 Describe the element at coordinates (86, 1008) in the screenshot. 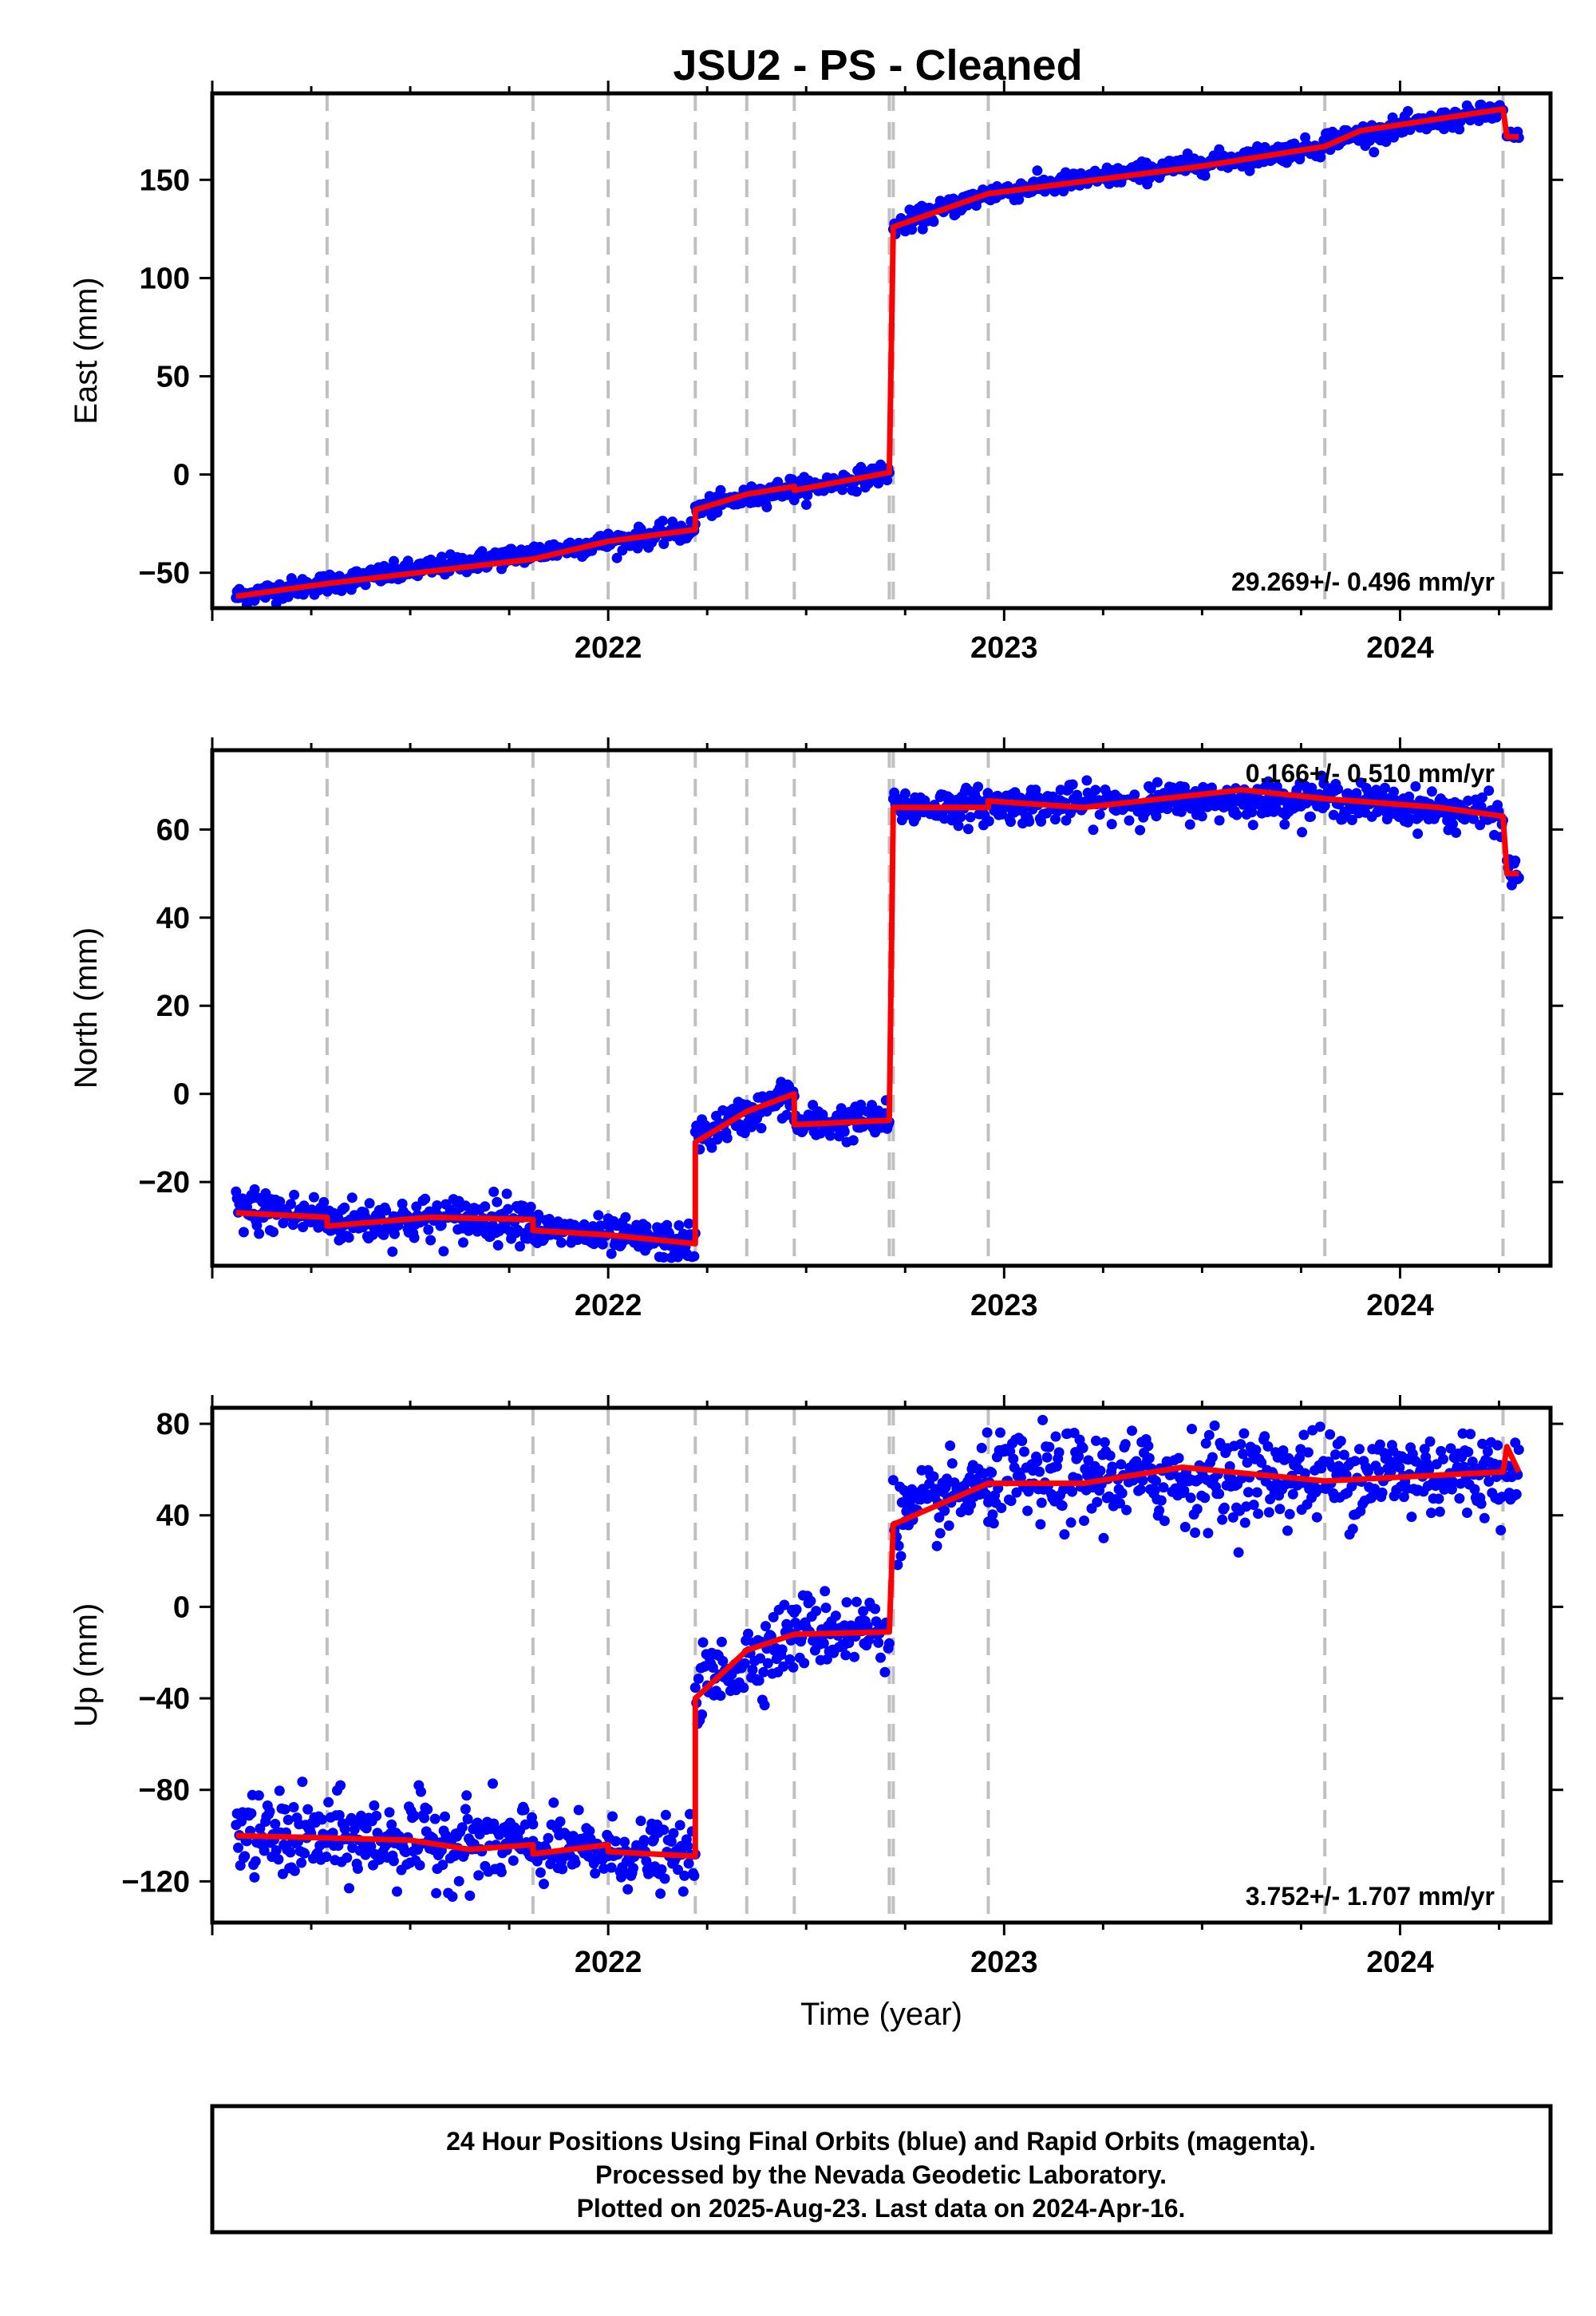

I see `north-y-axis-label: North (mm)` at that location.